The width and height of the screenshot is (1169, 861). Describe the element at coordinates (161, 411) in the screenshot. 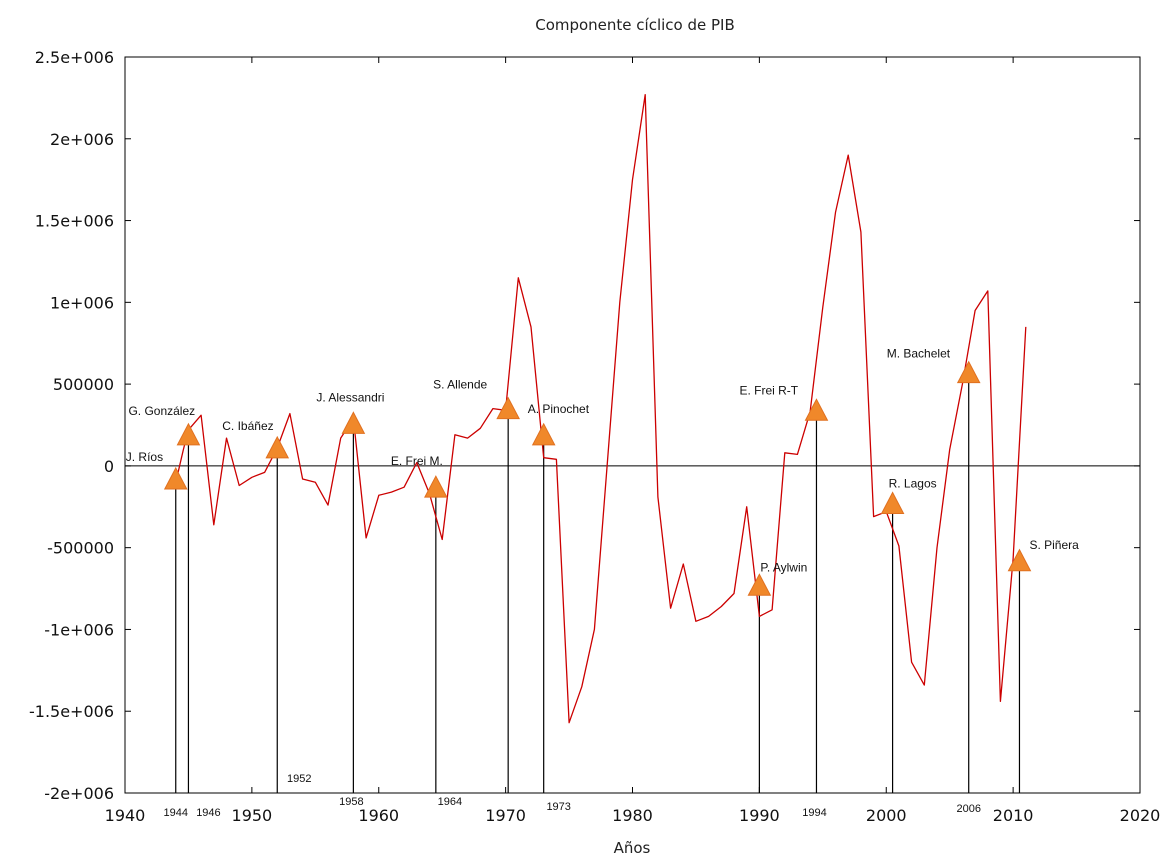

I see `annotation-label: G. González` at that location.